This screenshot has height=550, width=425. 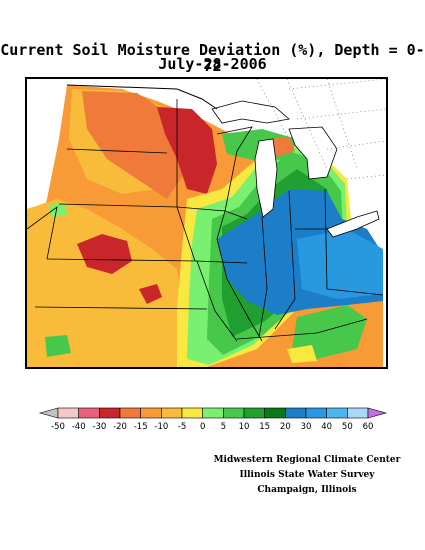 I want to click on lake-superior, so click(x=250, y=112).